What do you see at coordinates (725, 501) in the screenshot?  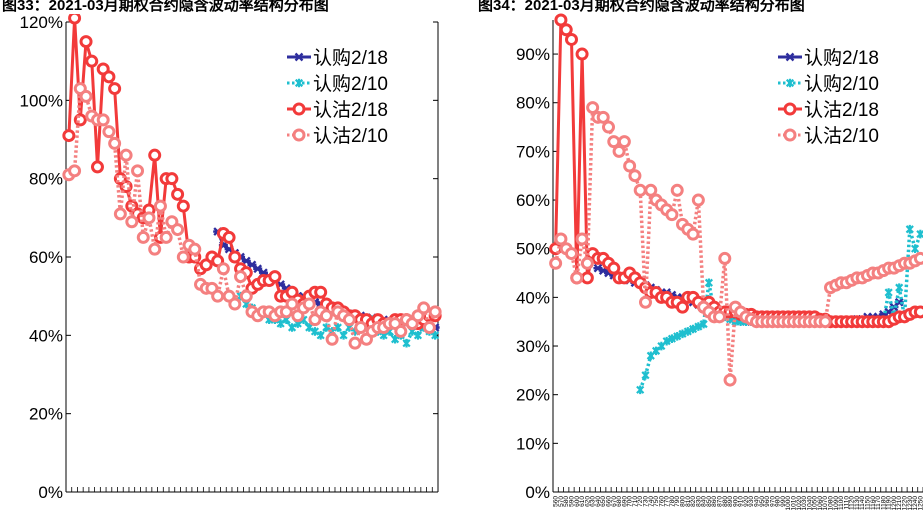 I see `x-tick-label: 880` at bounding box center [725, 501].